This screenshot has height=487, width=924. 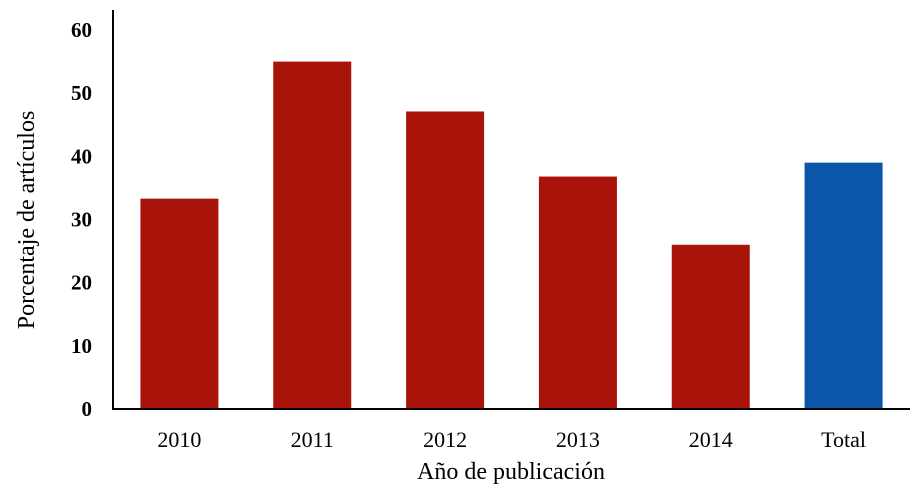 I want to click on bar-2014, so click(x=710, y=326).